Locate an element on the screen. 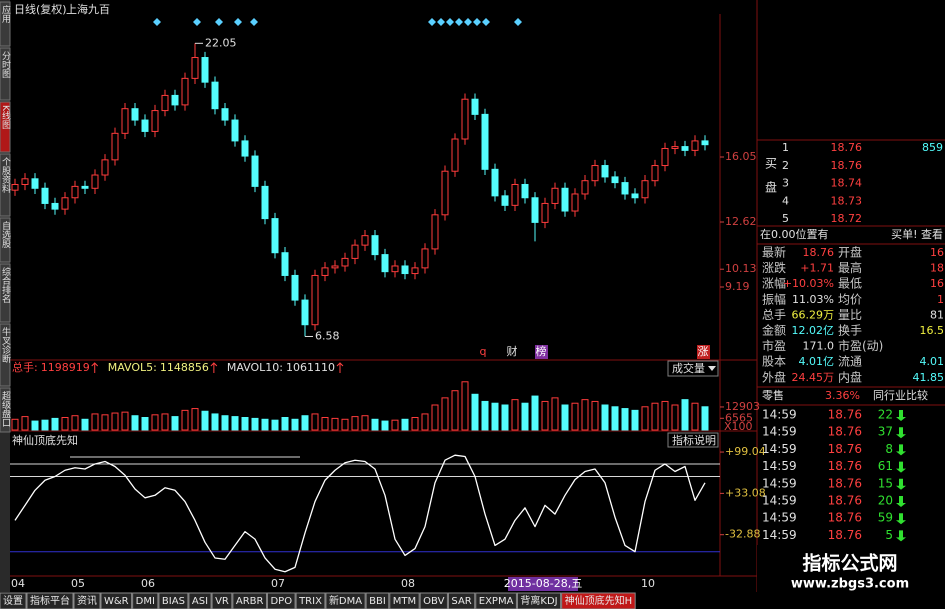 The height and width of the screenshot is (609, 945). bottom-tab-label: 指标平台 is located at coordinates (50, 600).